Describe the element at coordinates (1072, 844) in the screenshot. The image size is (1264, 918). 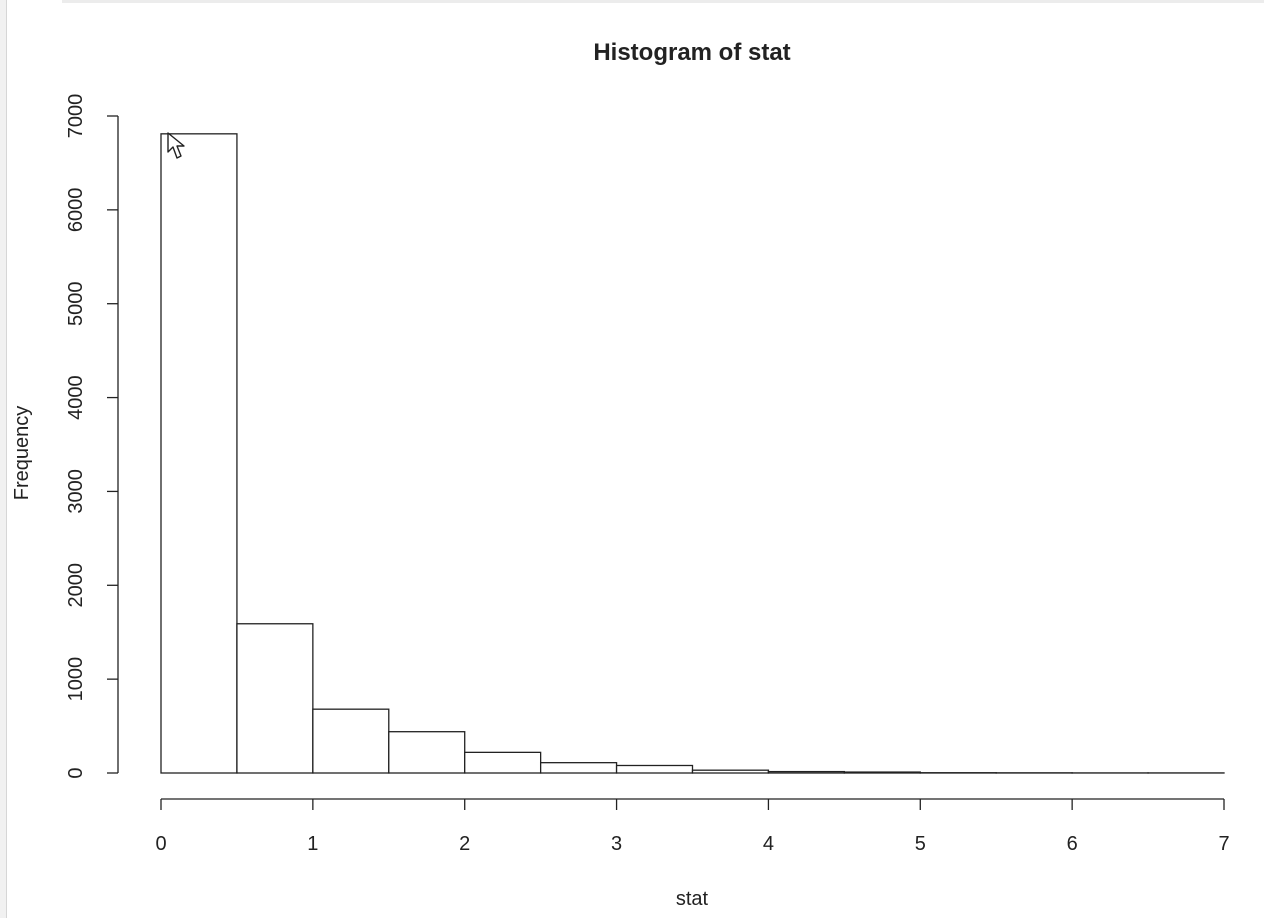
I see `x-tick-label: 6` at that location.